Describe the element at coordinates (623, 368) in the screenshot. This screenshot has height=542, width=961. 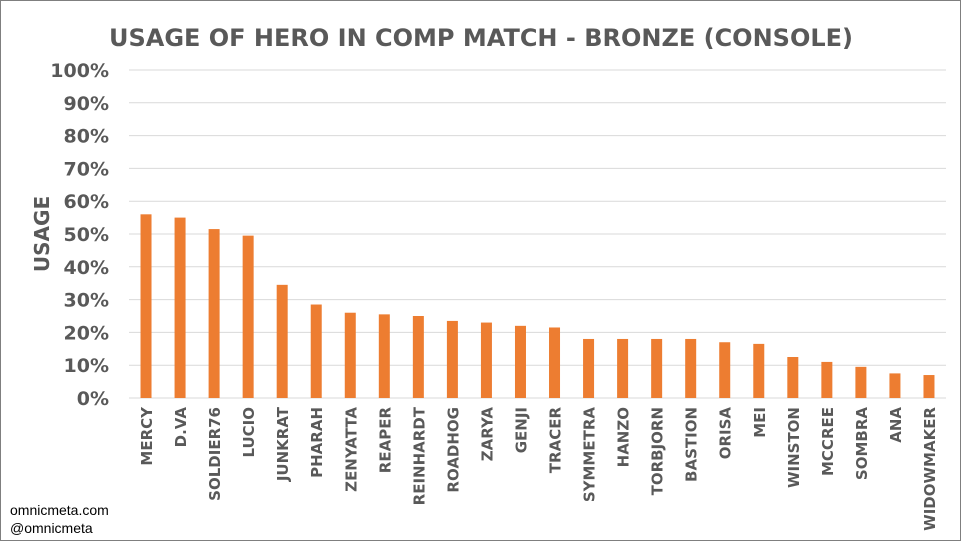
I see `bar-hanzo` at that location.